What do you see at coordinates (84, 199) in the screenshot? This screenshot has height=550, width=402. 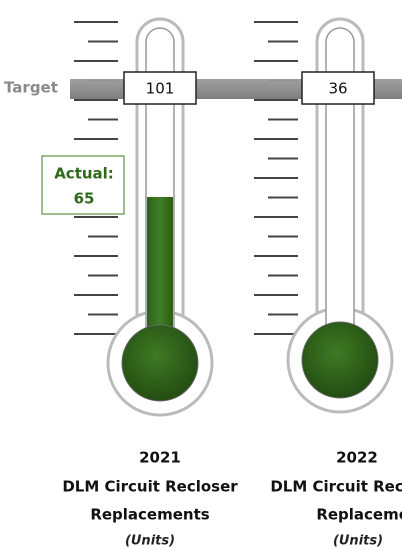 I see `actual-value: 65` at bounding box center [84, 199].